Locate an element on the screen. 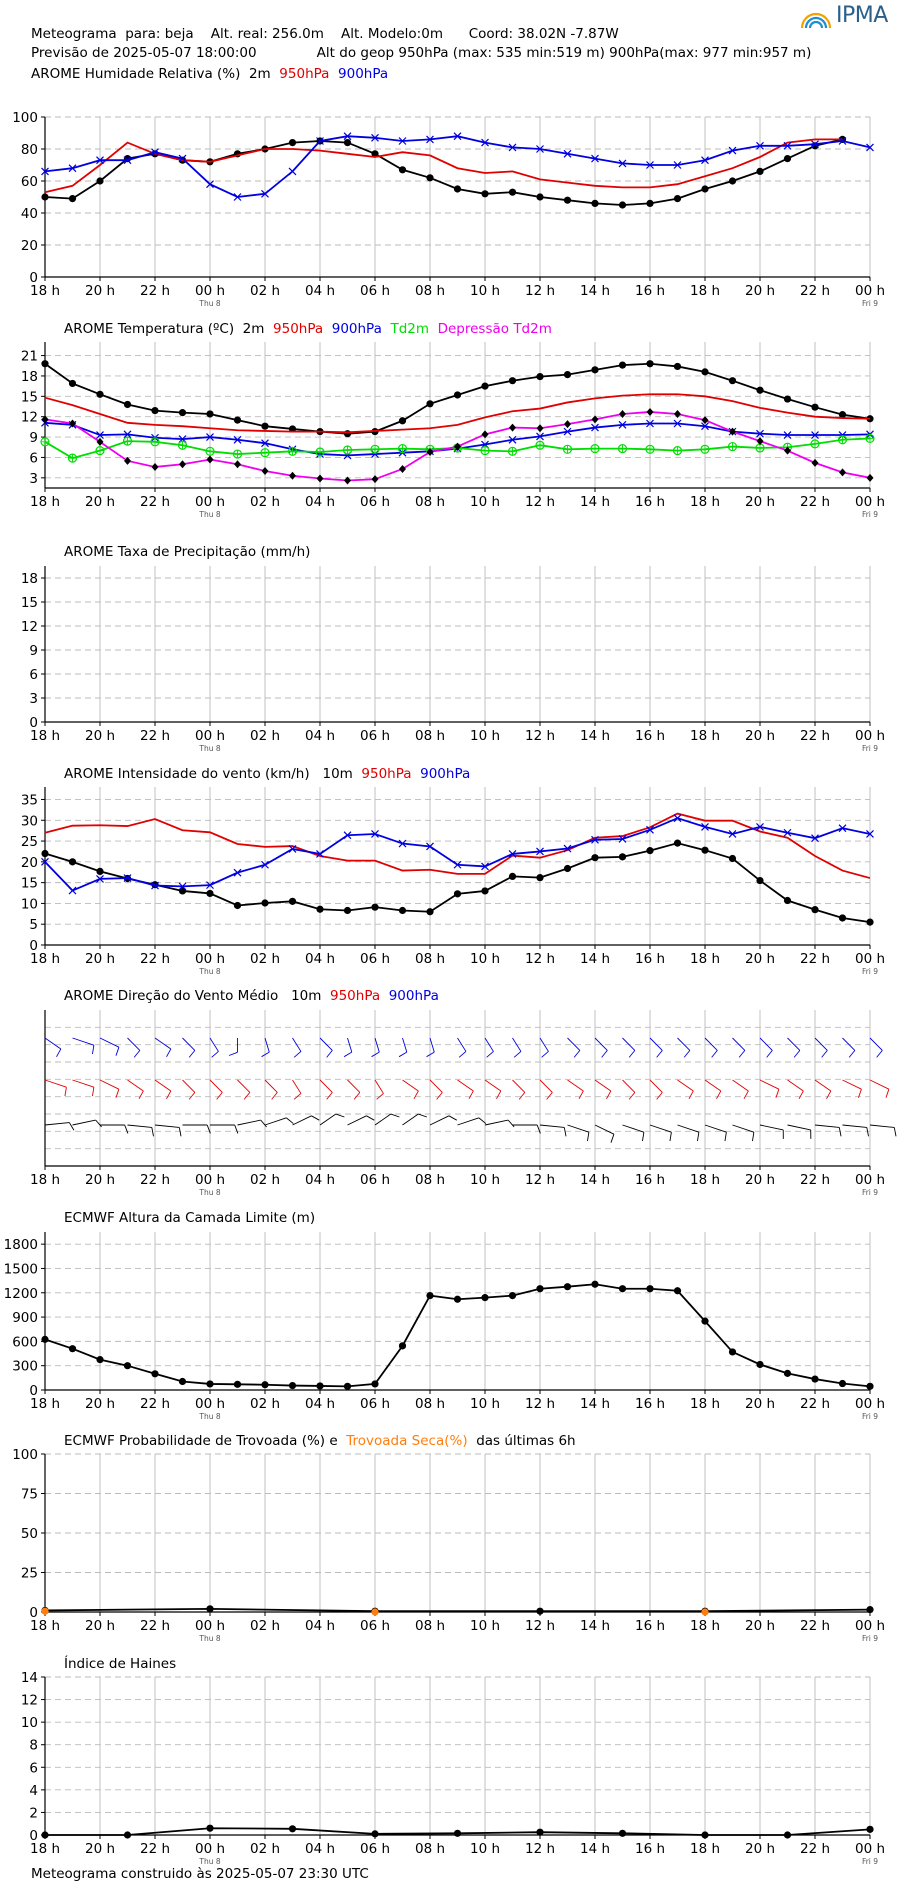  y-tick-label: 100 is located at coordinates (25, 1455).